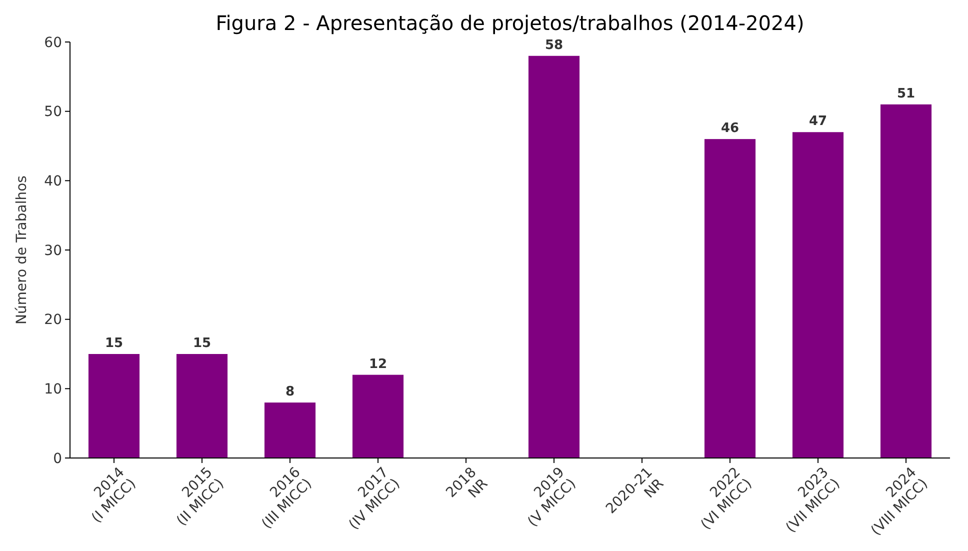 The height and width of the screenshot is (551, 968). Describe the element at coordinates (510, 23) in the screenshot. I see `chart-title: Figura 2 - Apresentação de projetos/trabalhos (2014-2024)` at that location.